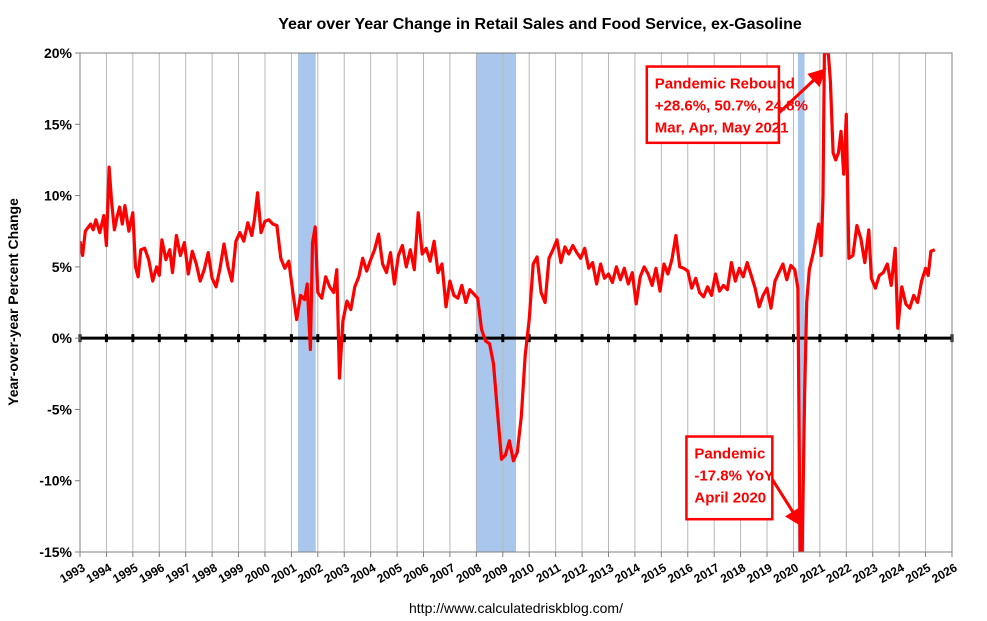 The image size is (987, 621). Describe the element at coordinates (729, 454) in the screenshot. I see `annotation-text-line: Pandemic` at that location.